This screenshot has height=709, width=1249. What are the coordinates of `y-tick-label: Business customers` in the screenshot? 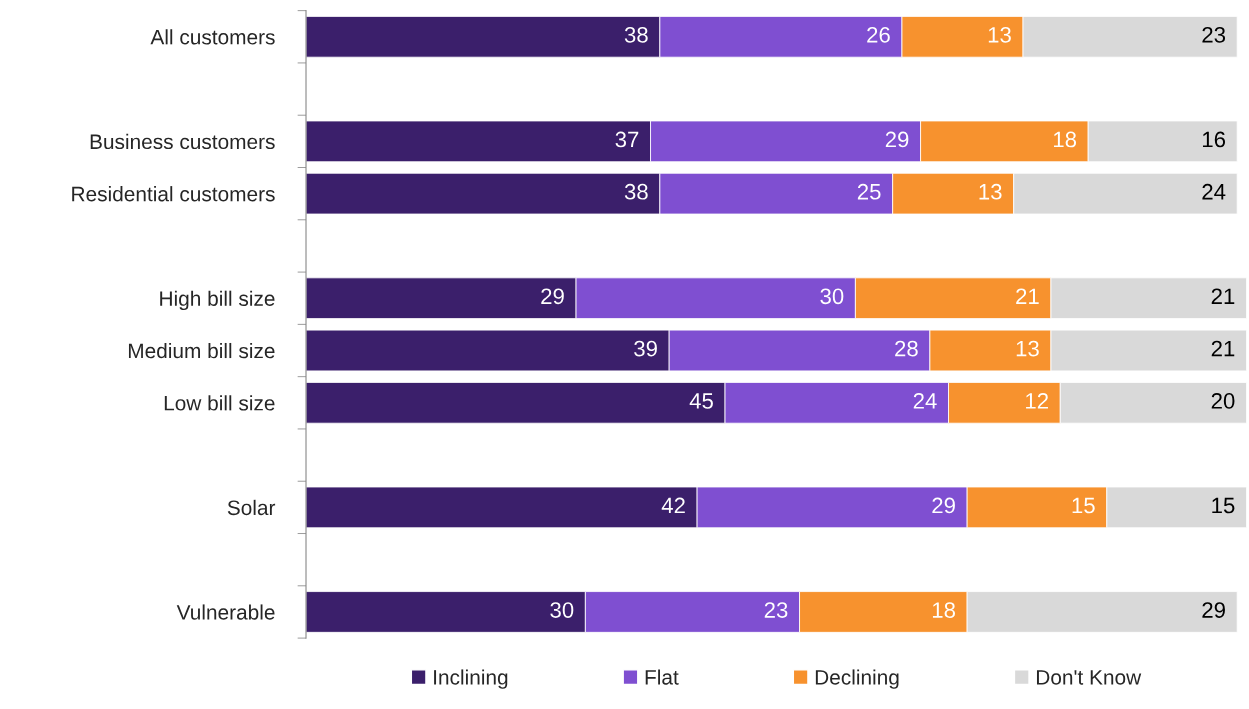 It's located at (182, 141).